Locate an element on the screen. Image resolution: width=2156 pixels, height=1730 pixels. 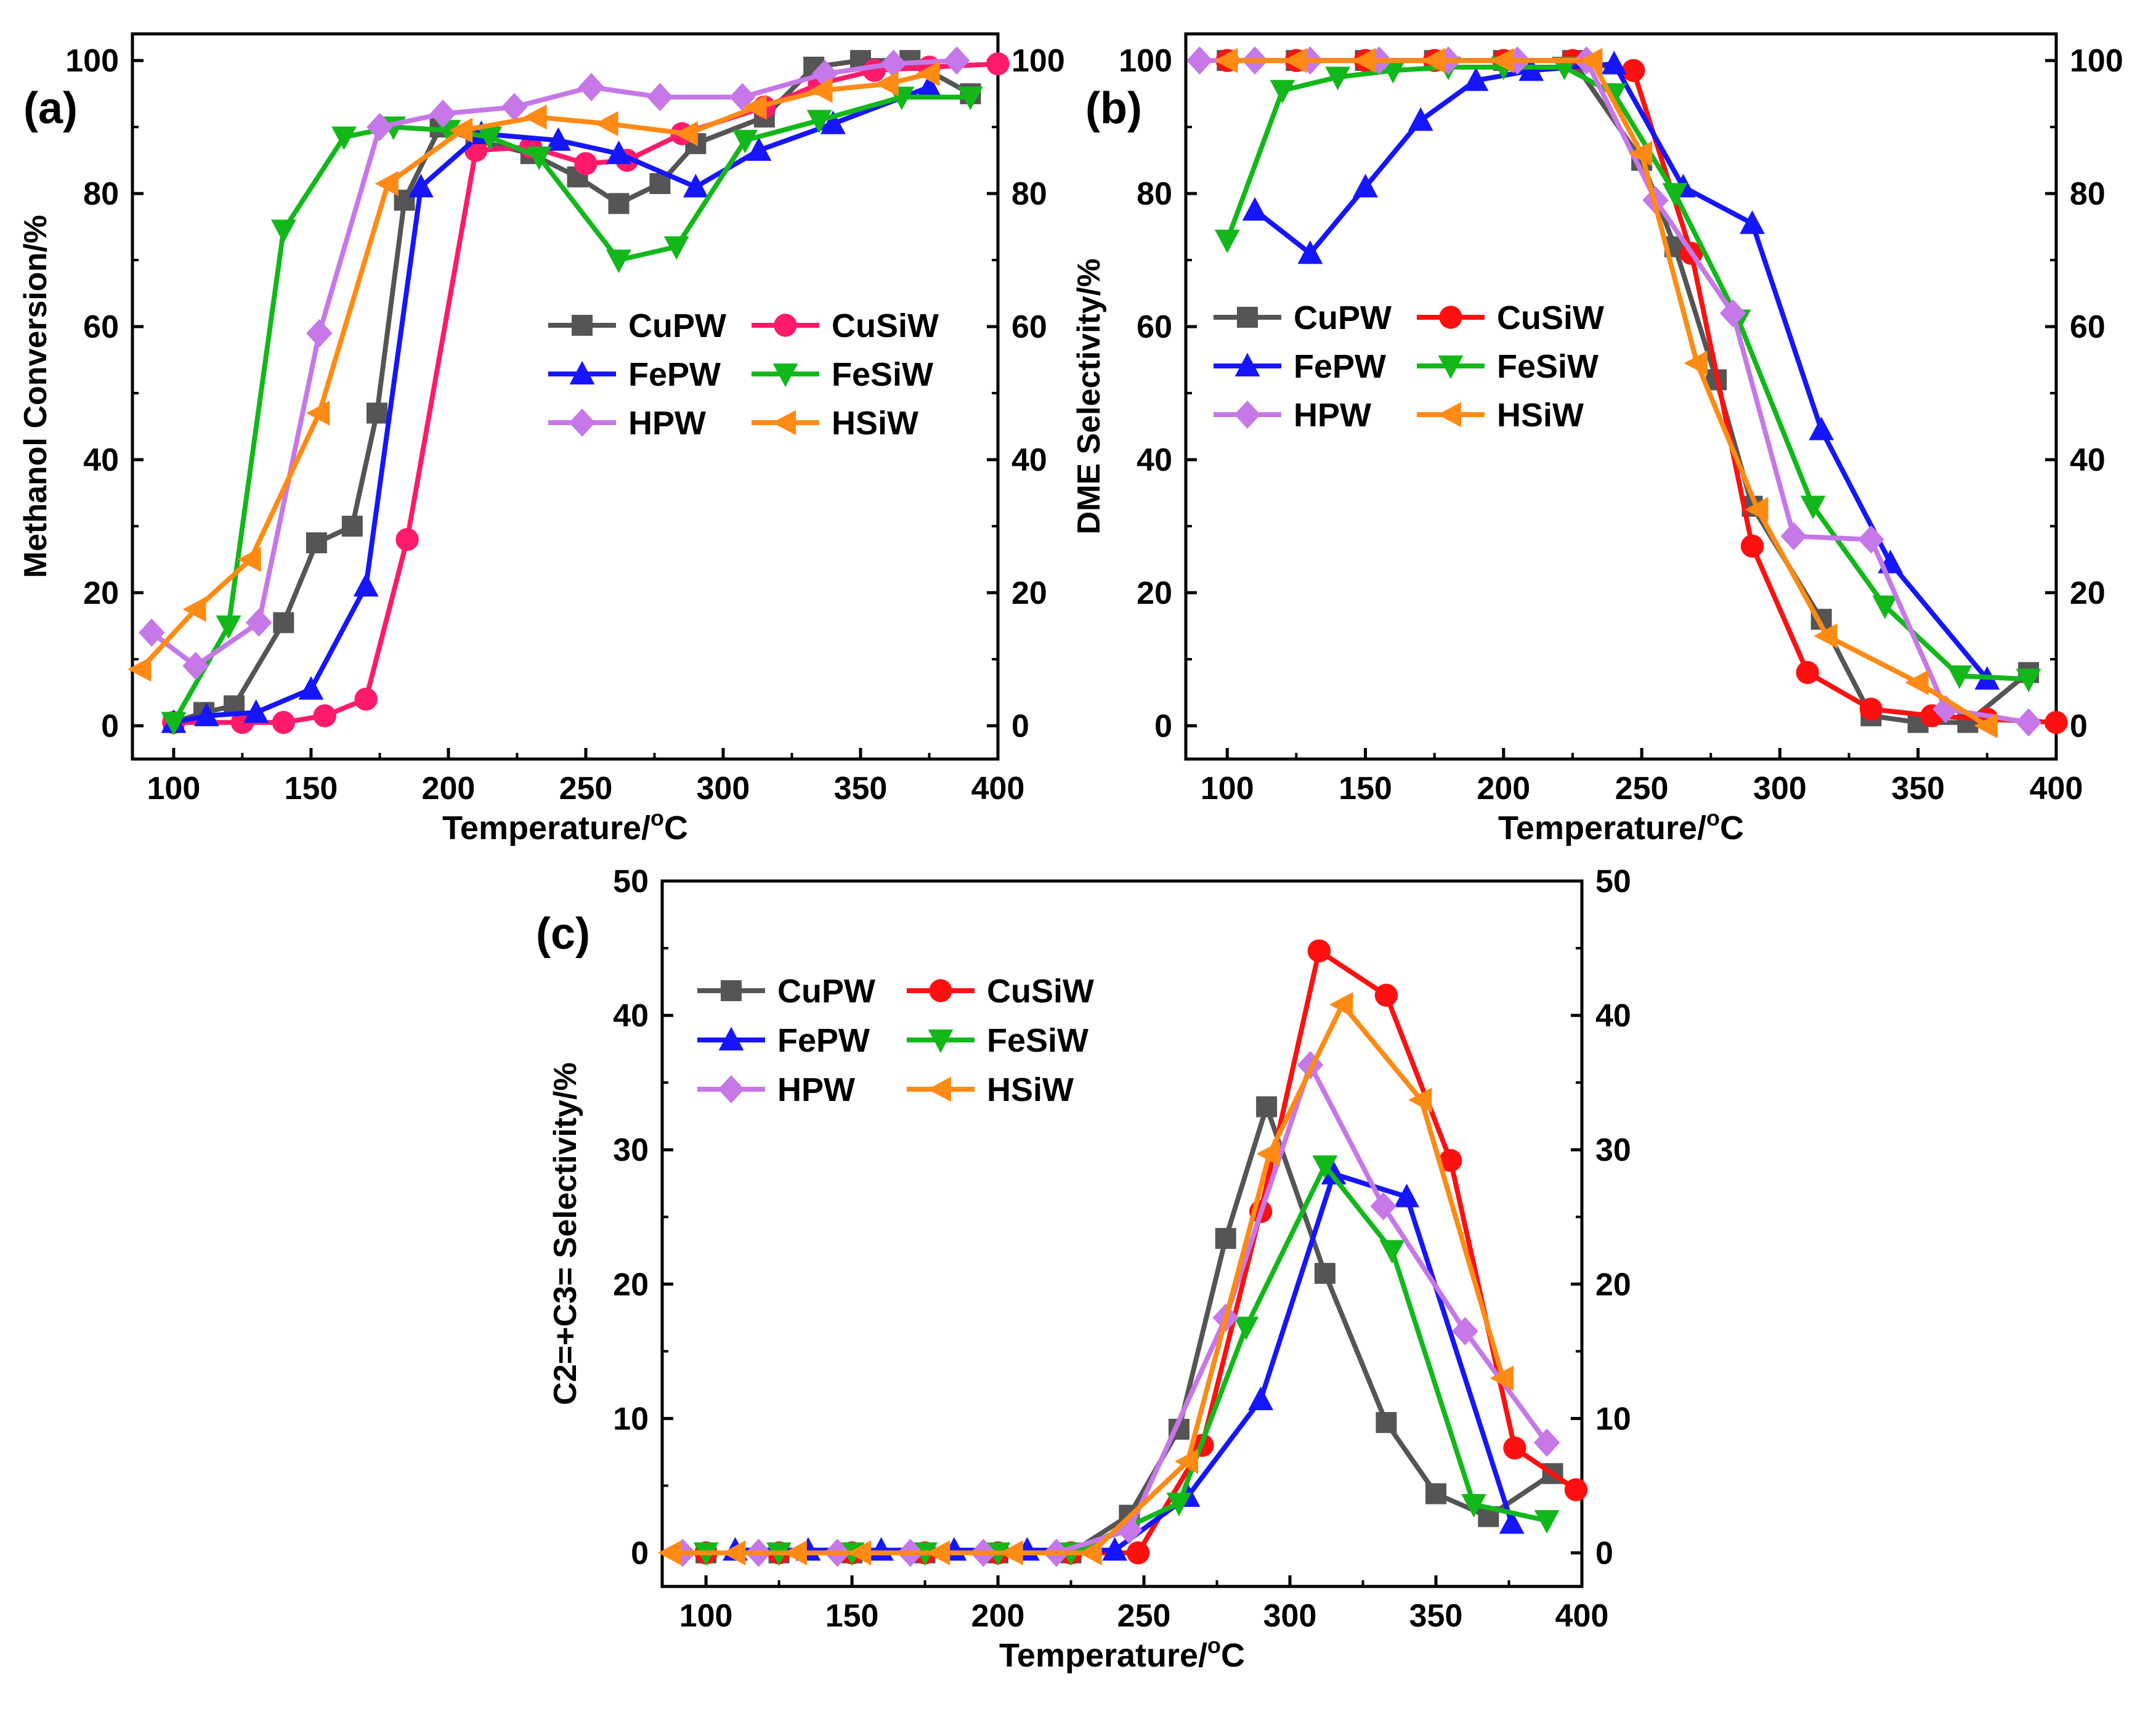
y-tick-label-left: 0 is located at coordinates (1163, 727).